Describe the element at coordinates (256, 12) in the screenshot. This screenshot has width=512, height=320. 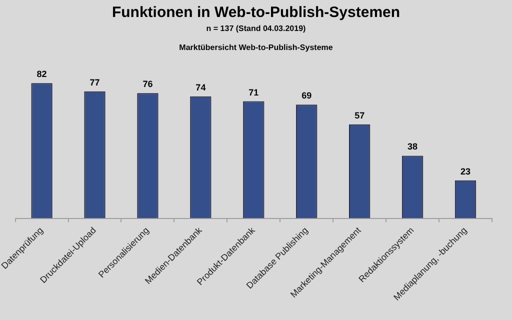
I see `chart-title: Funktionen in Web-to-Publish-Systemen` at that location.